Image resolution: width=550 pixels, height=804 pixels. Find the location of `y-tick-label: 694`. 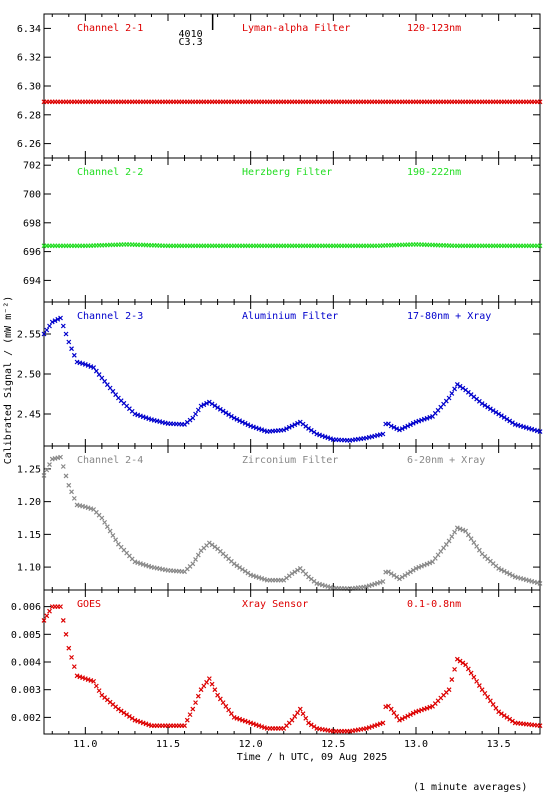

y-tick-label: 694 is located at coordinates (32, 281).